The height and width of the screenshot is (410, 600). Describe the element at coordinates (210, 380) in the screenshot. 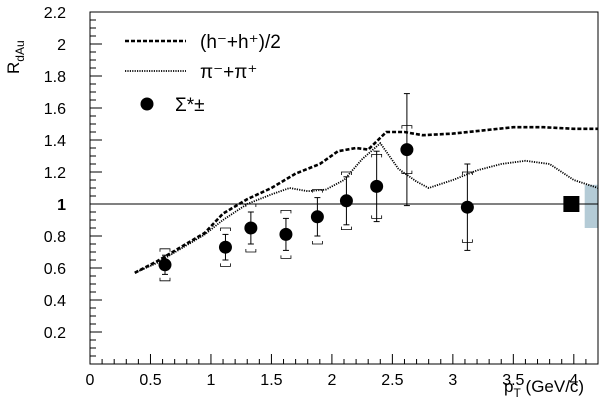

I see `x-tick-label: 1` at that location.